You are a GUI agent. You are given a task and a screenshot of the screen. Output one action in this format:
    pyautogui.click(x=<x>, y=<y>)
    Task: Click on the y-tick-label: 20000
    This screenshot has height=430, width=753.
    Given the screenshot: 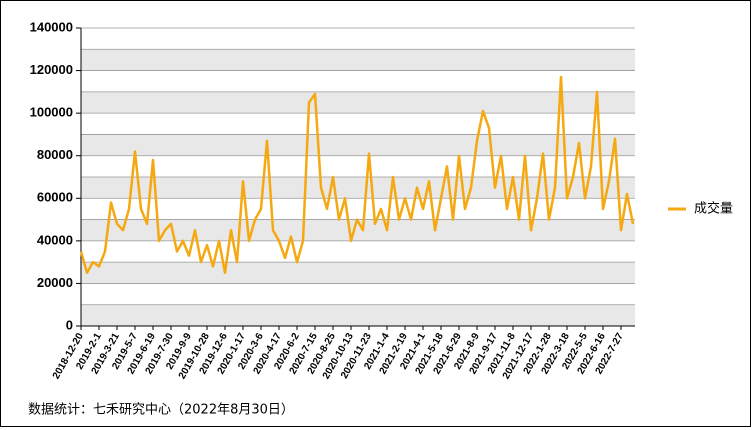 What is the action you would take?
    pyautogui.click(x=55, y=282)
    